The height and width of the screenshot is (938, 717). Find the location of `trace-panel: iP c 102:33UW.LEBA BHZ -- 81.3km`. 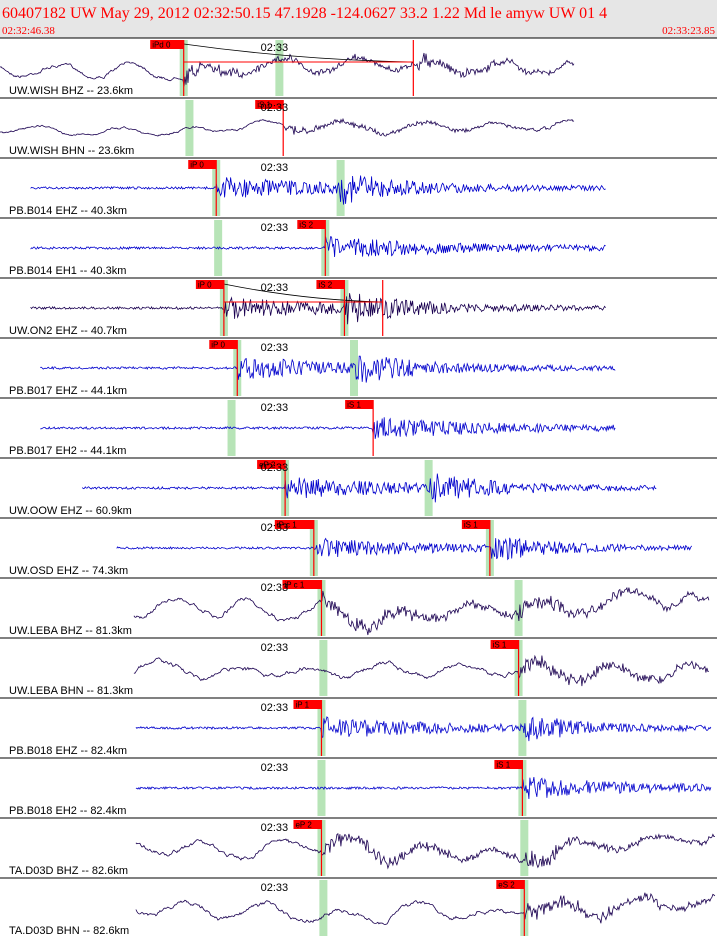

trace-panel: iP c 102:33UW.LEBA BHZ -- 81.3km is located at coordinates (358, 607).